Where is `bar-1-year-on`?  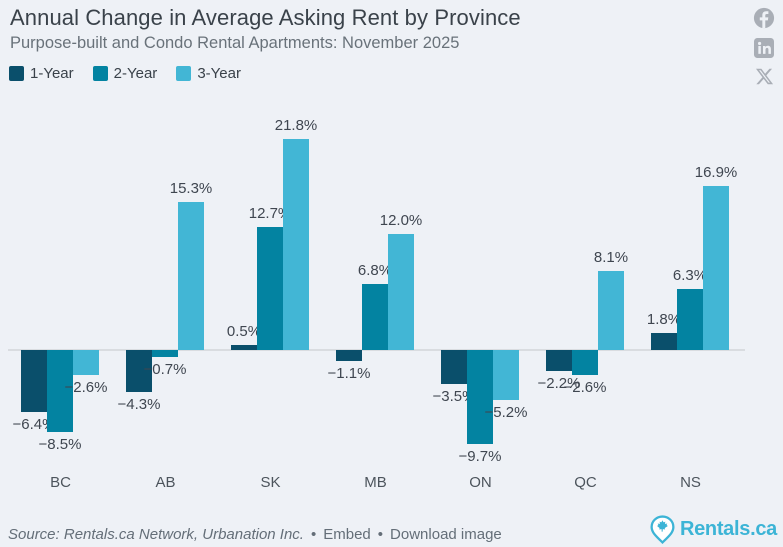 bar-1-year-on is located at coordinates (454, 367).